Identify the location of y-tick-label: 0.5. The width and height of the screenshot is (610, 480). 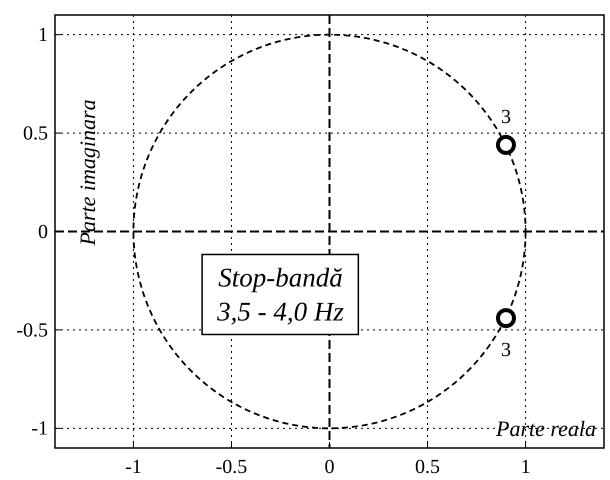
(35, 133).